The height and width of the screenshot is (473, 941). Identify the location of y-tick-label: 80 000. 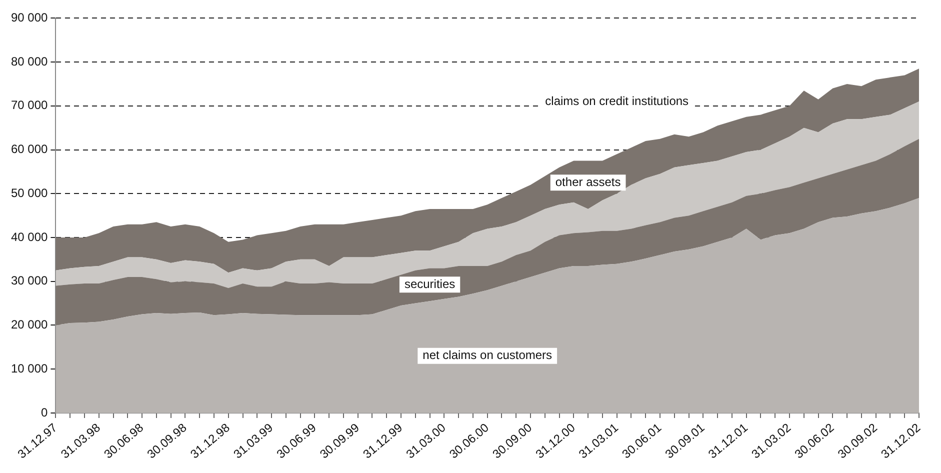
(29, 61).